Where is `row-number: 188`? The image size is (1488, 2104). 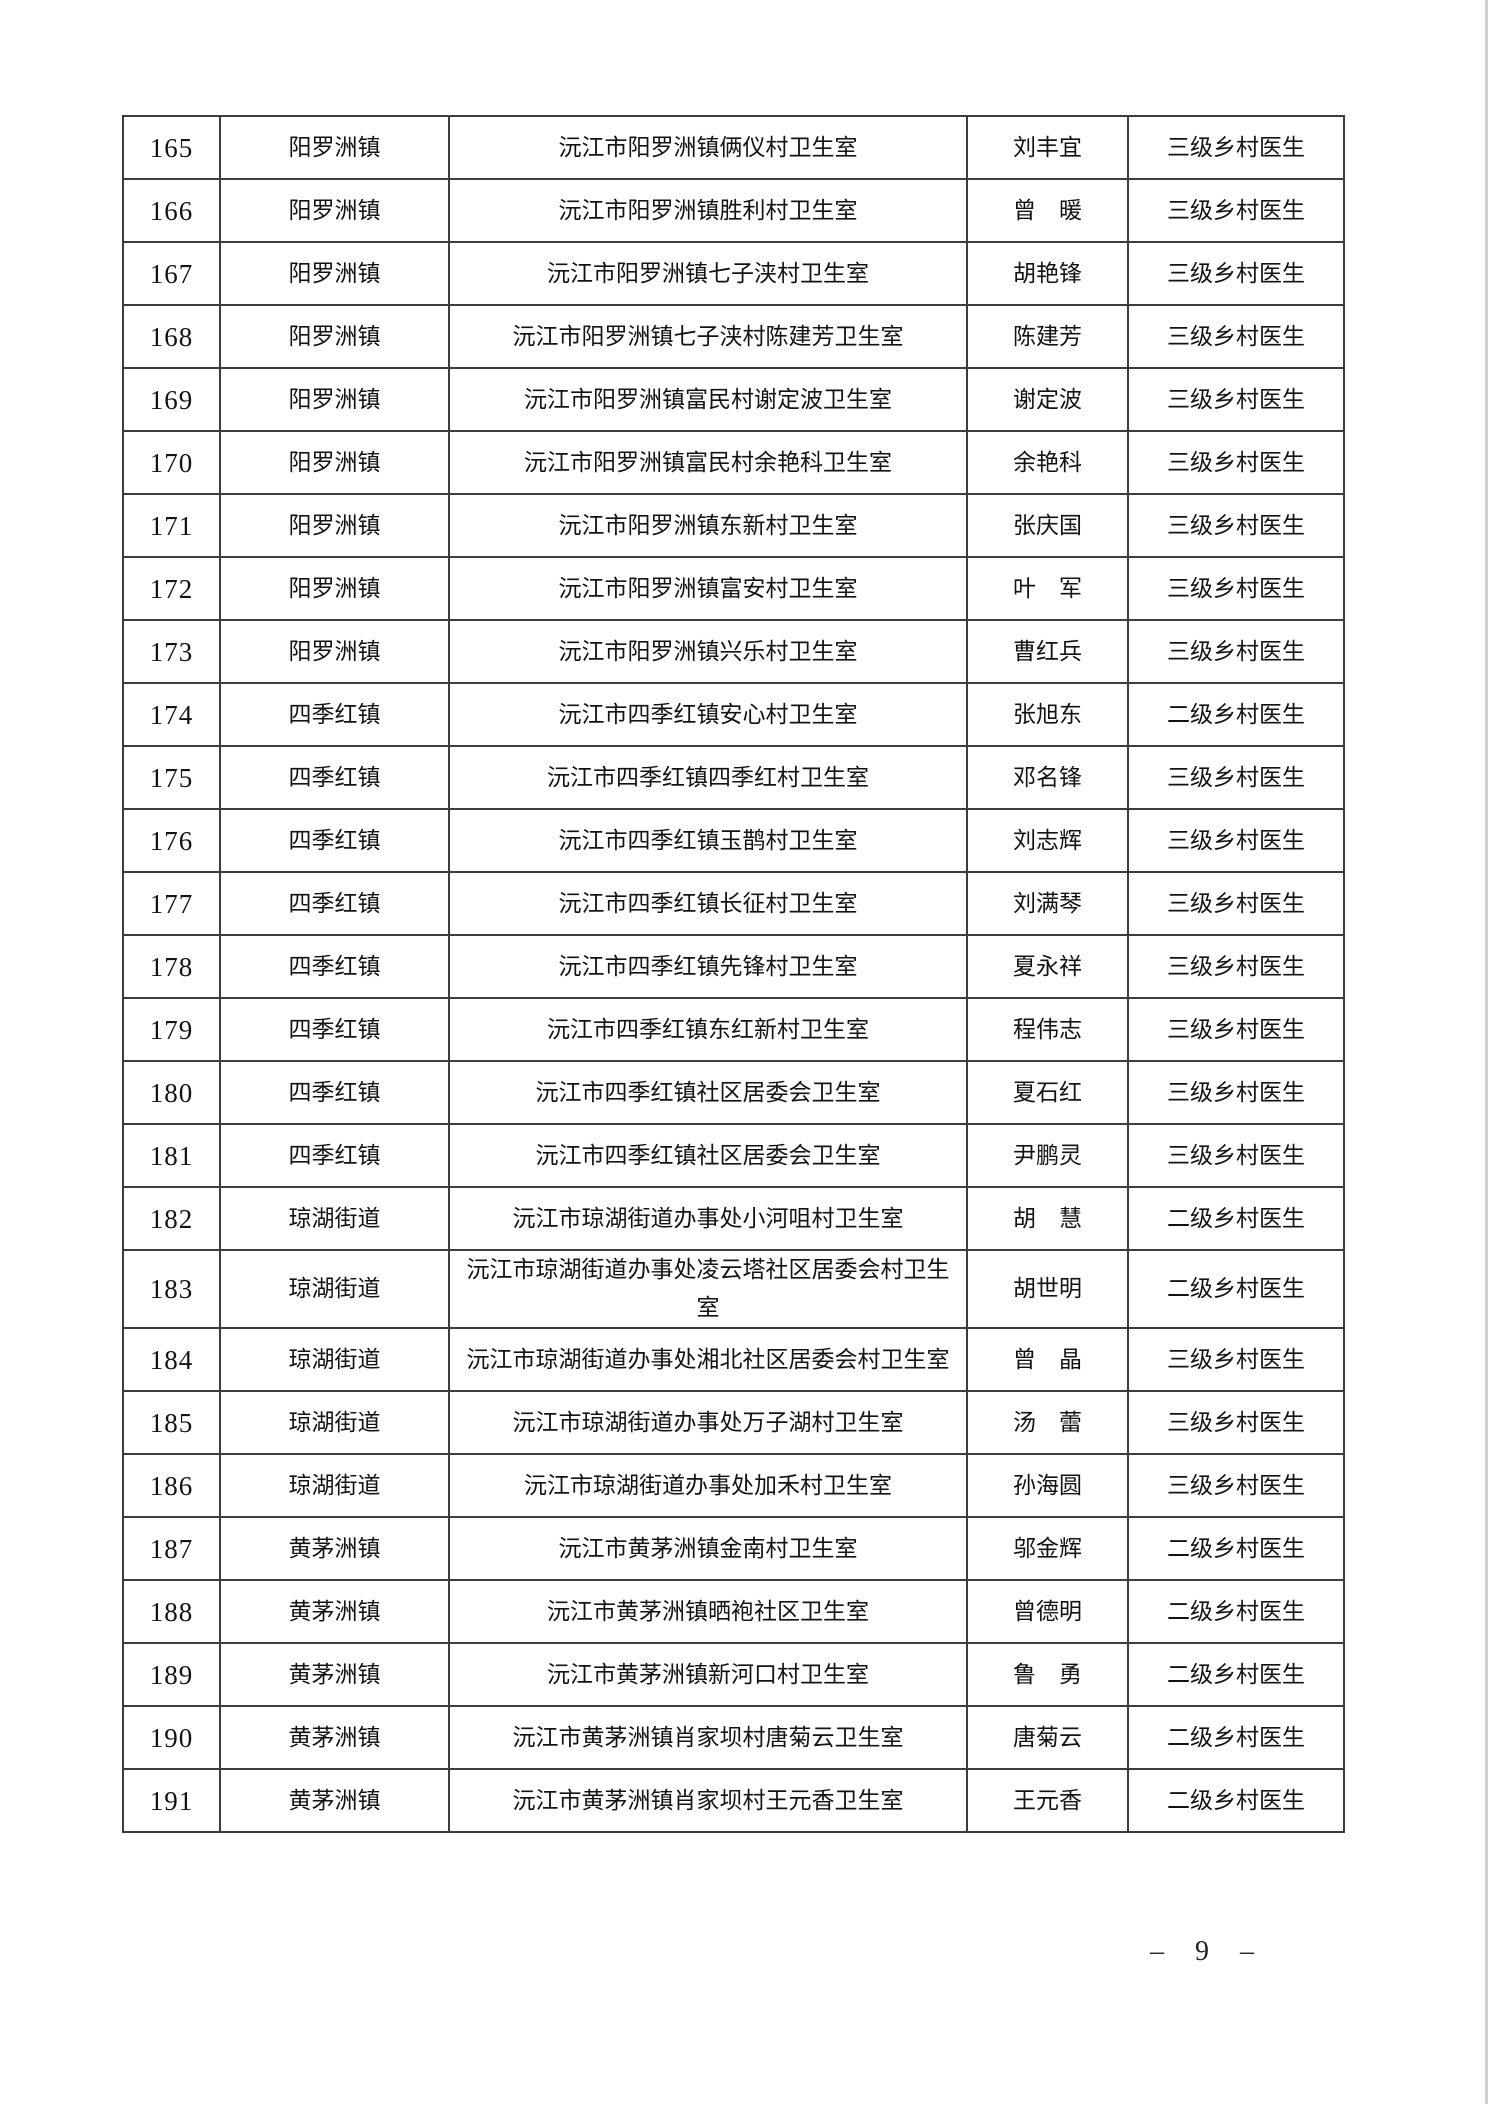
row-number: 188 is located at coordinates (171, 1611).